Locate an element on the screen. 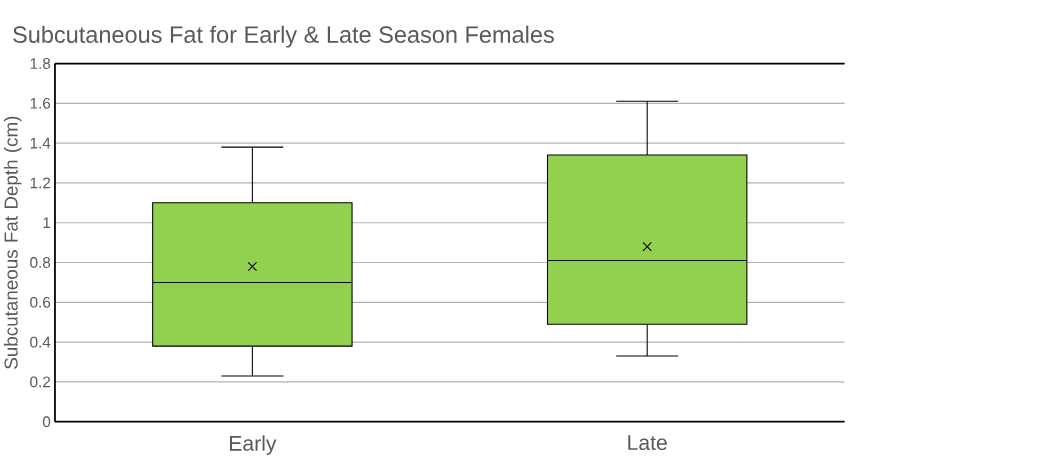 The image size is (1042, 470). chart-title: Subcutaneous Fat for Early & Late Season Females is located at coordinates (283, 36).